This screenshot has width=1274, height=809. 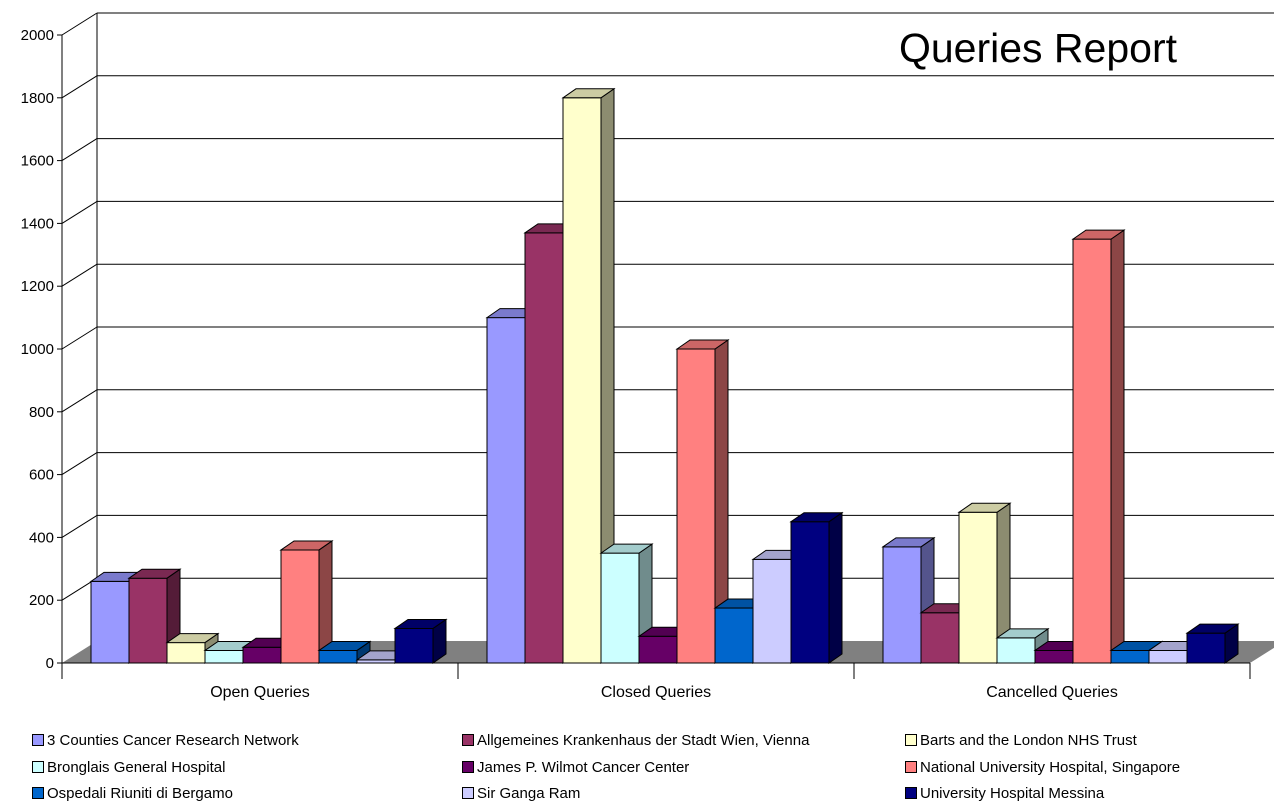 I want to click on y-tick-label: 1800, so click(x=37, y=98).